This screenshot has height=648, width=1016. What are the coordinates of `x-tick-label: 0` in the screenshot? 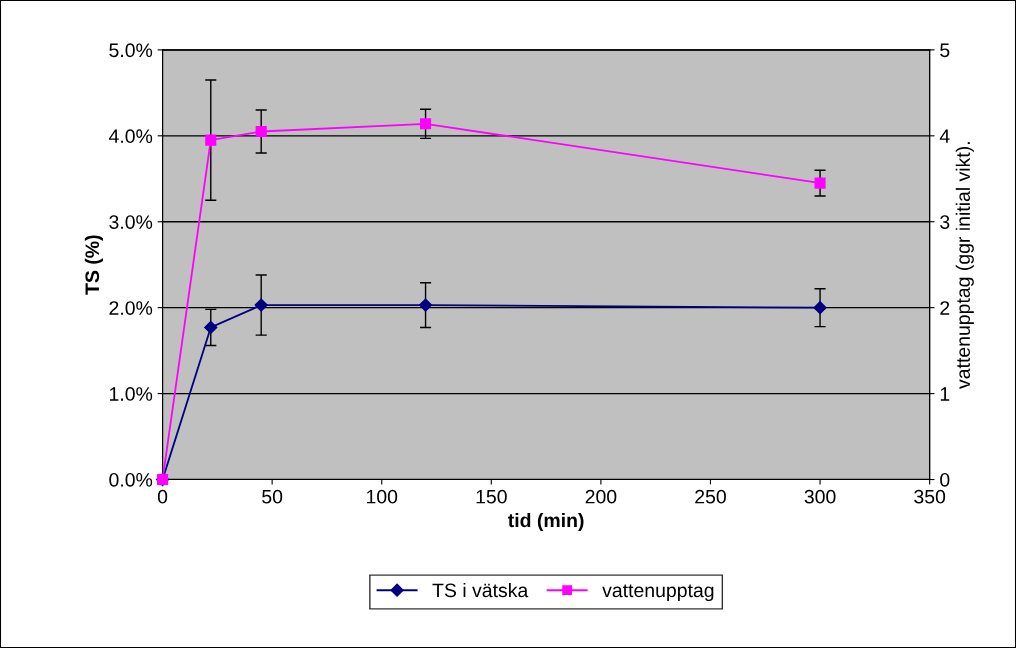 It's located at (162, 496).